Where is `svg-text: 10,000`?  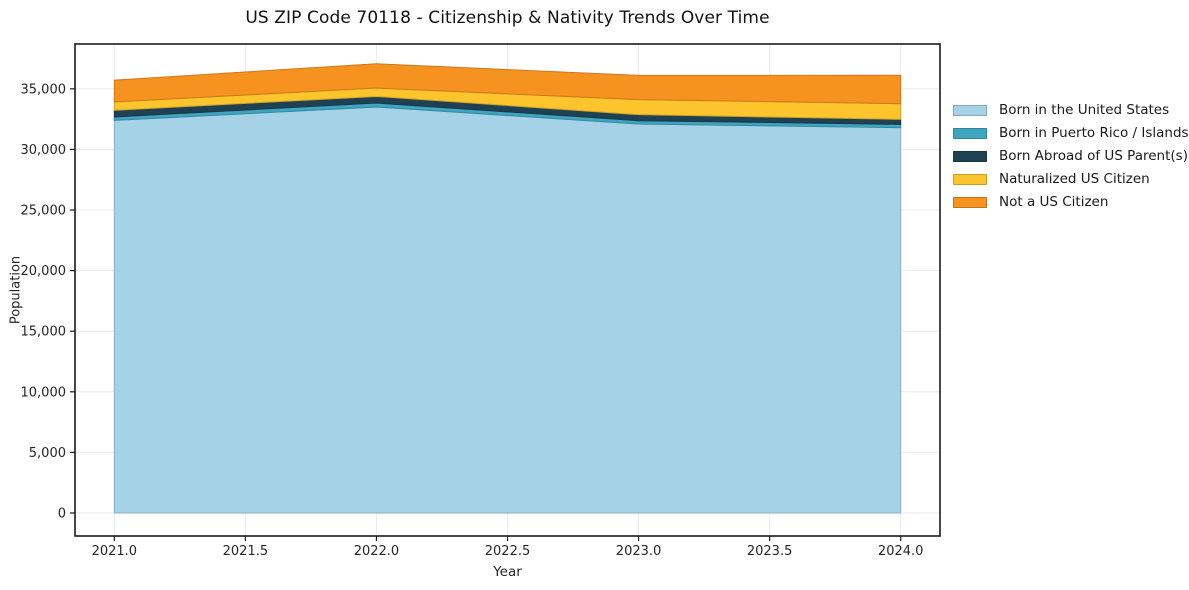 svg-text: 10,000 is located at coordinates (44, 392).